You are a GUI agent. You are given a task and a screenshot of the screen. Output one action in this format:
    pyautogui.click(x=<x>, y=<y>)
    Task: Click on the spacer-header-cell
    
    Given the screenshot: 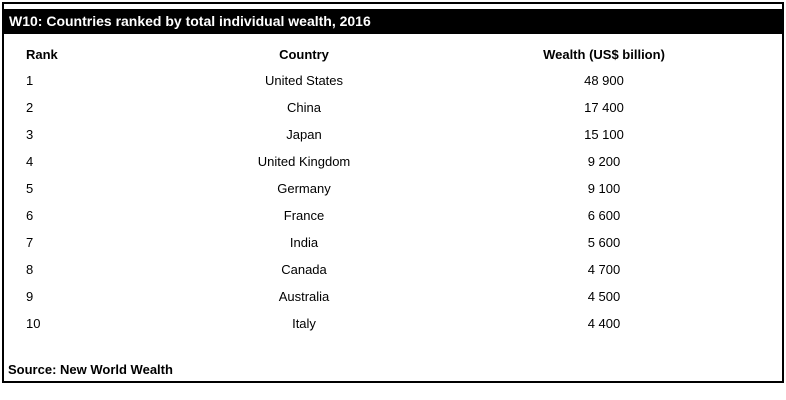 What is the action you would take?
    pyautogui.click(x=763, y=54)
    